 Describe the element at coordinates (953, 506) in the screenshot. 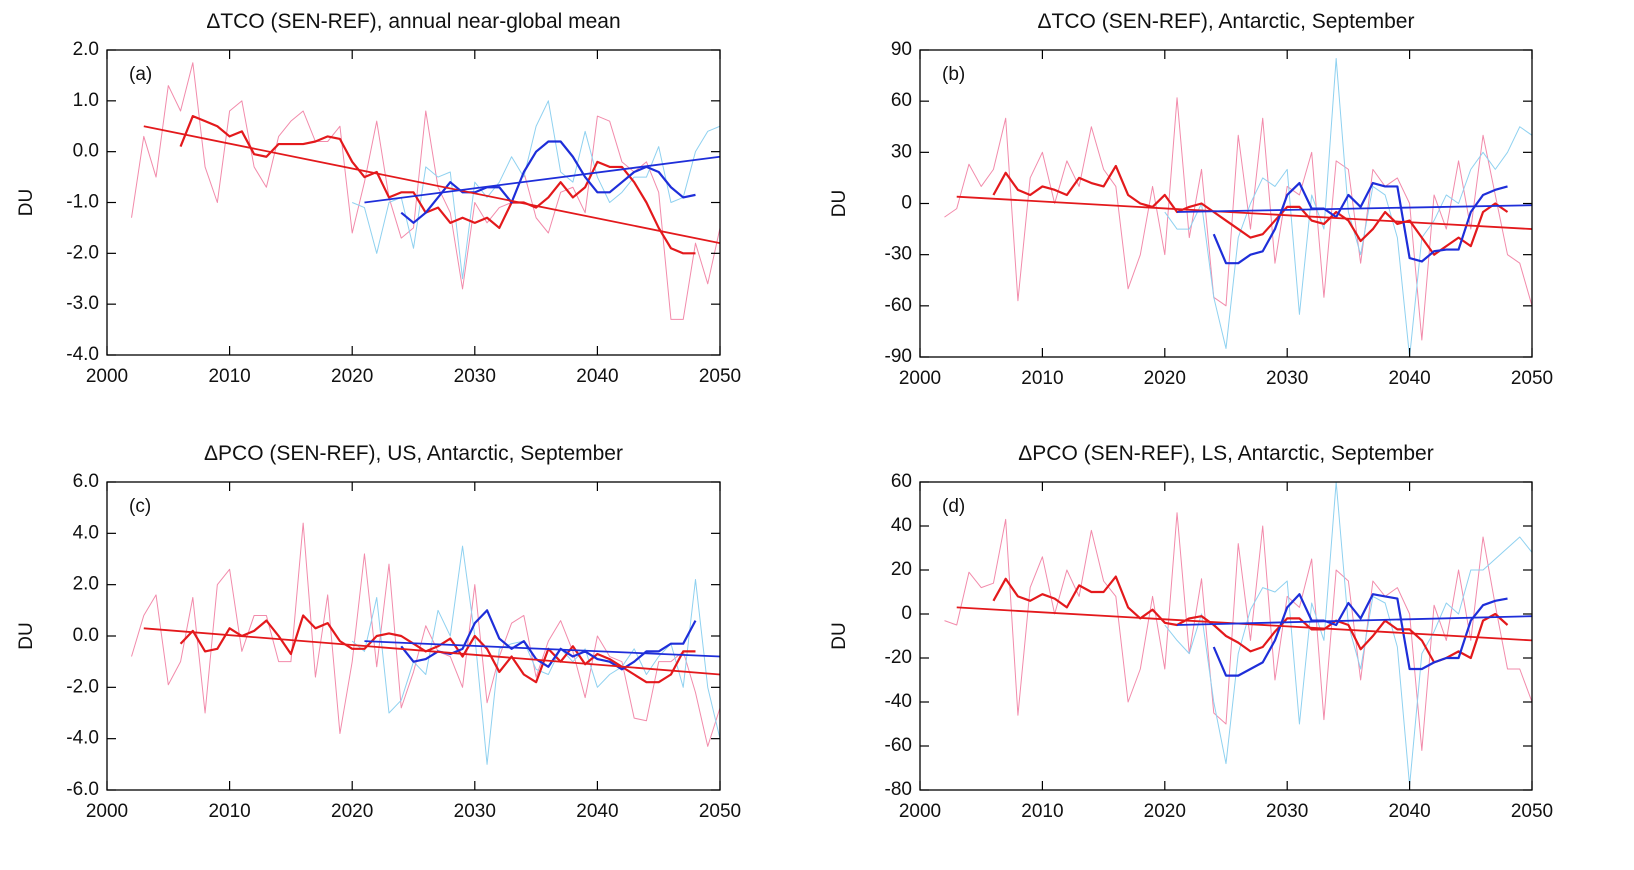

I see `panel-label: (d)` at that location.